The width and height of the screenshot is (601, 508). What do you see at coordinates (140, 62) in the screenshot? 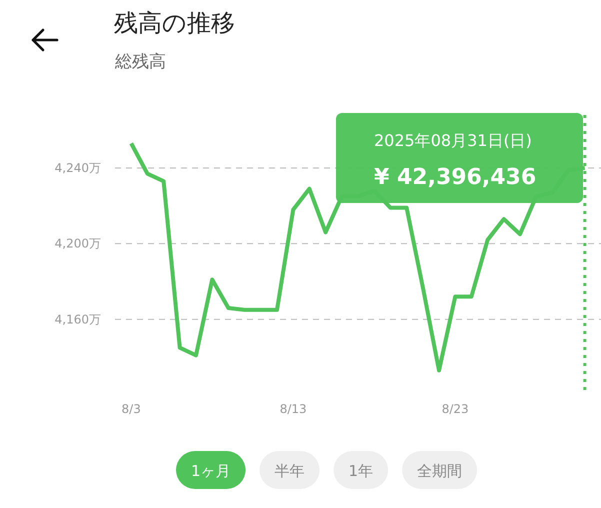
I see `chart-subtitle: 総残高` at bounding box center [140, 62].